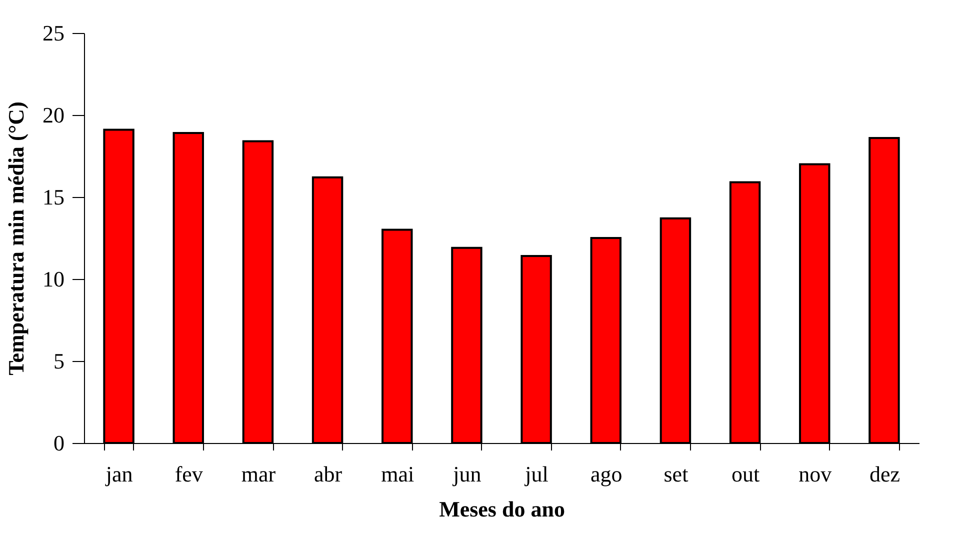 This screenshot has height=550, width=975. What do you see at coordinates (53, 115) in the screenshot?
I see `y-tick-label: 20` at bounding box center [53, 115].